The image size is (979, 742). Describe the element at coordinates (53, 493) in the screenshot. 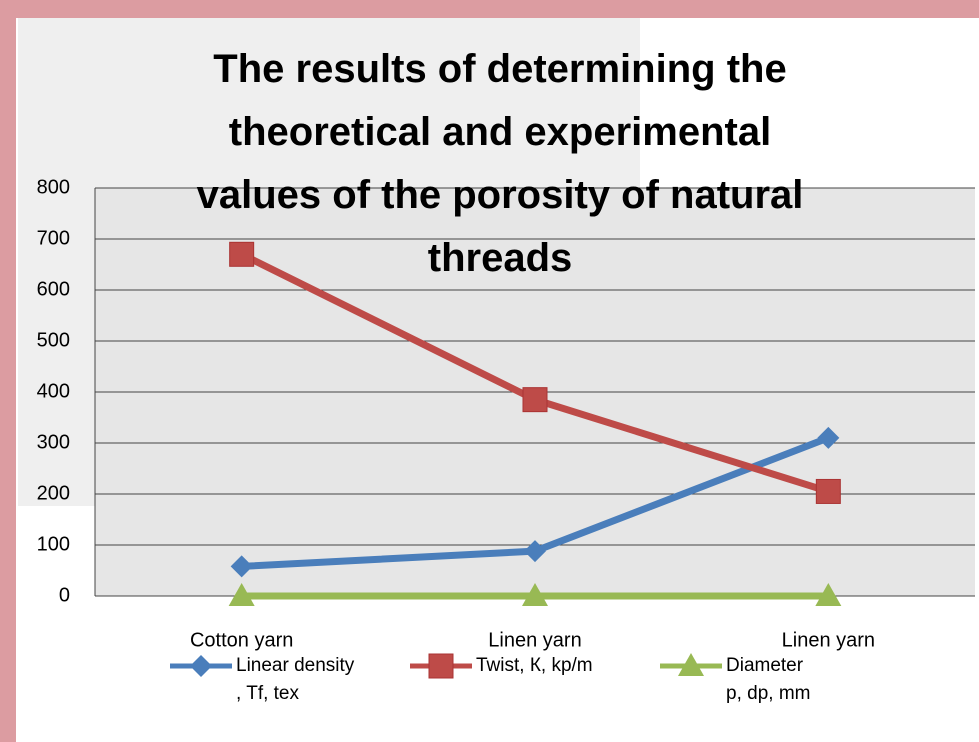

I see `y-tick-label: 200` at that location.